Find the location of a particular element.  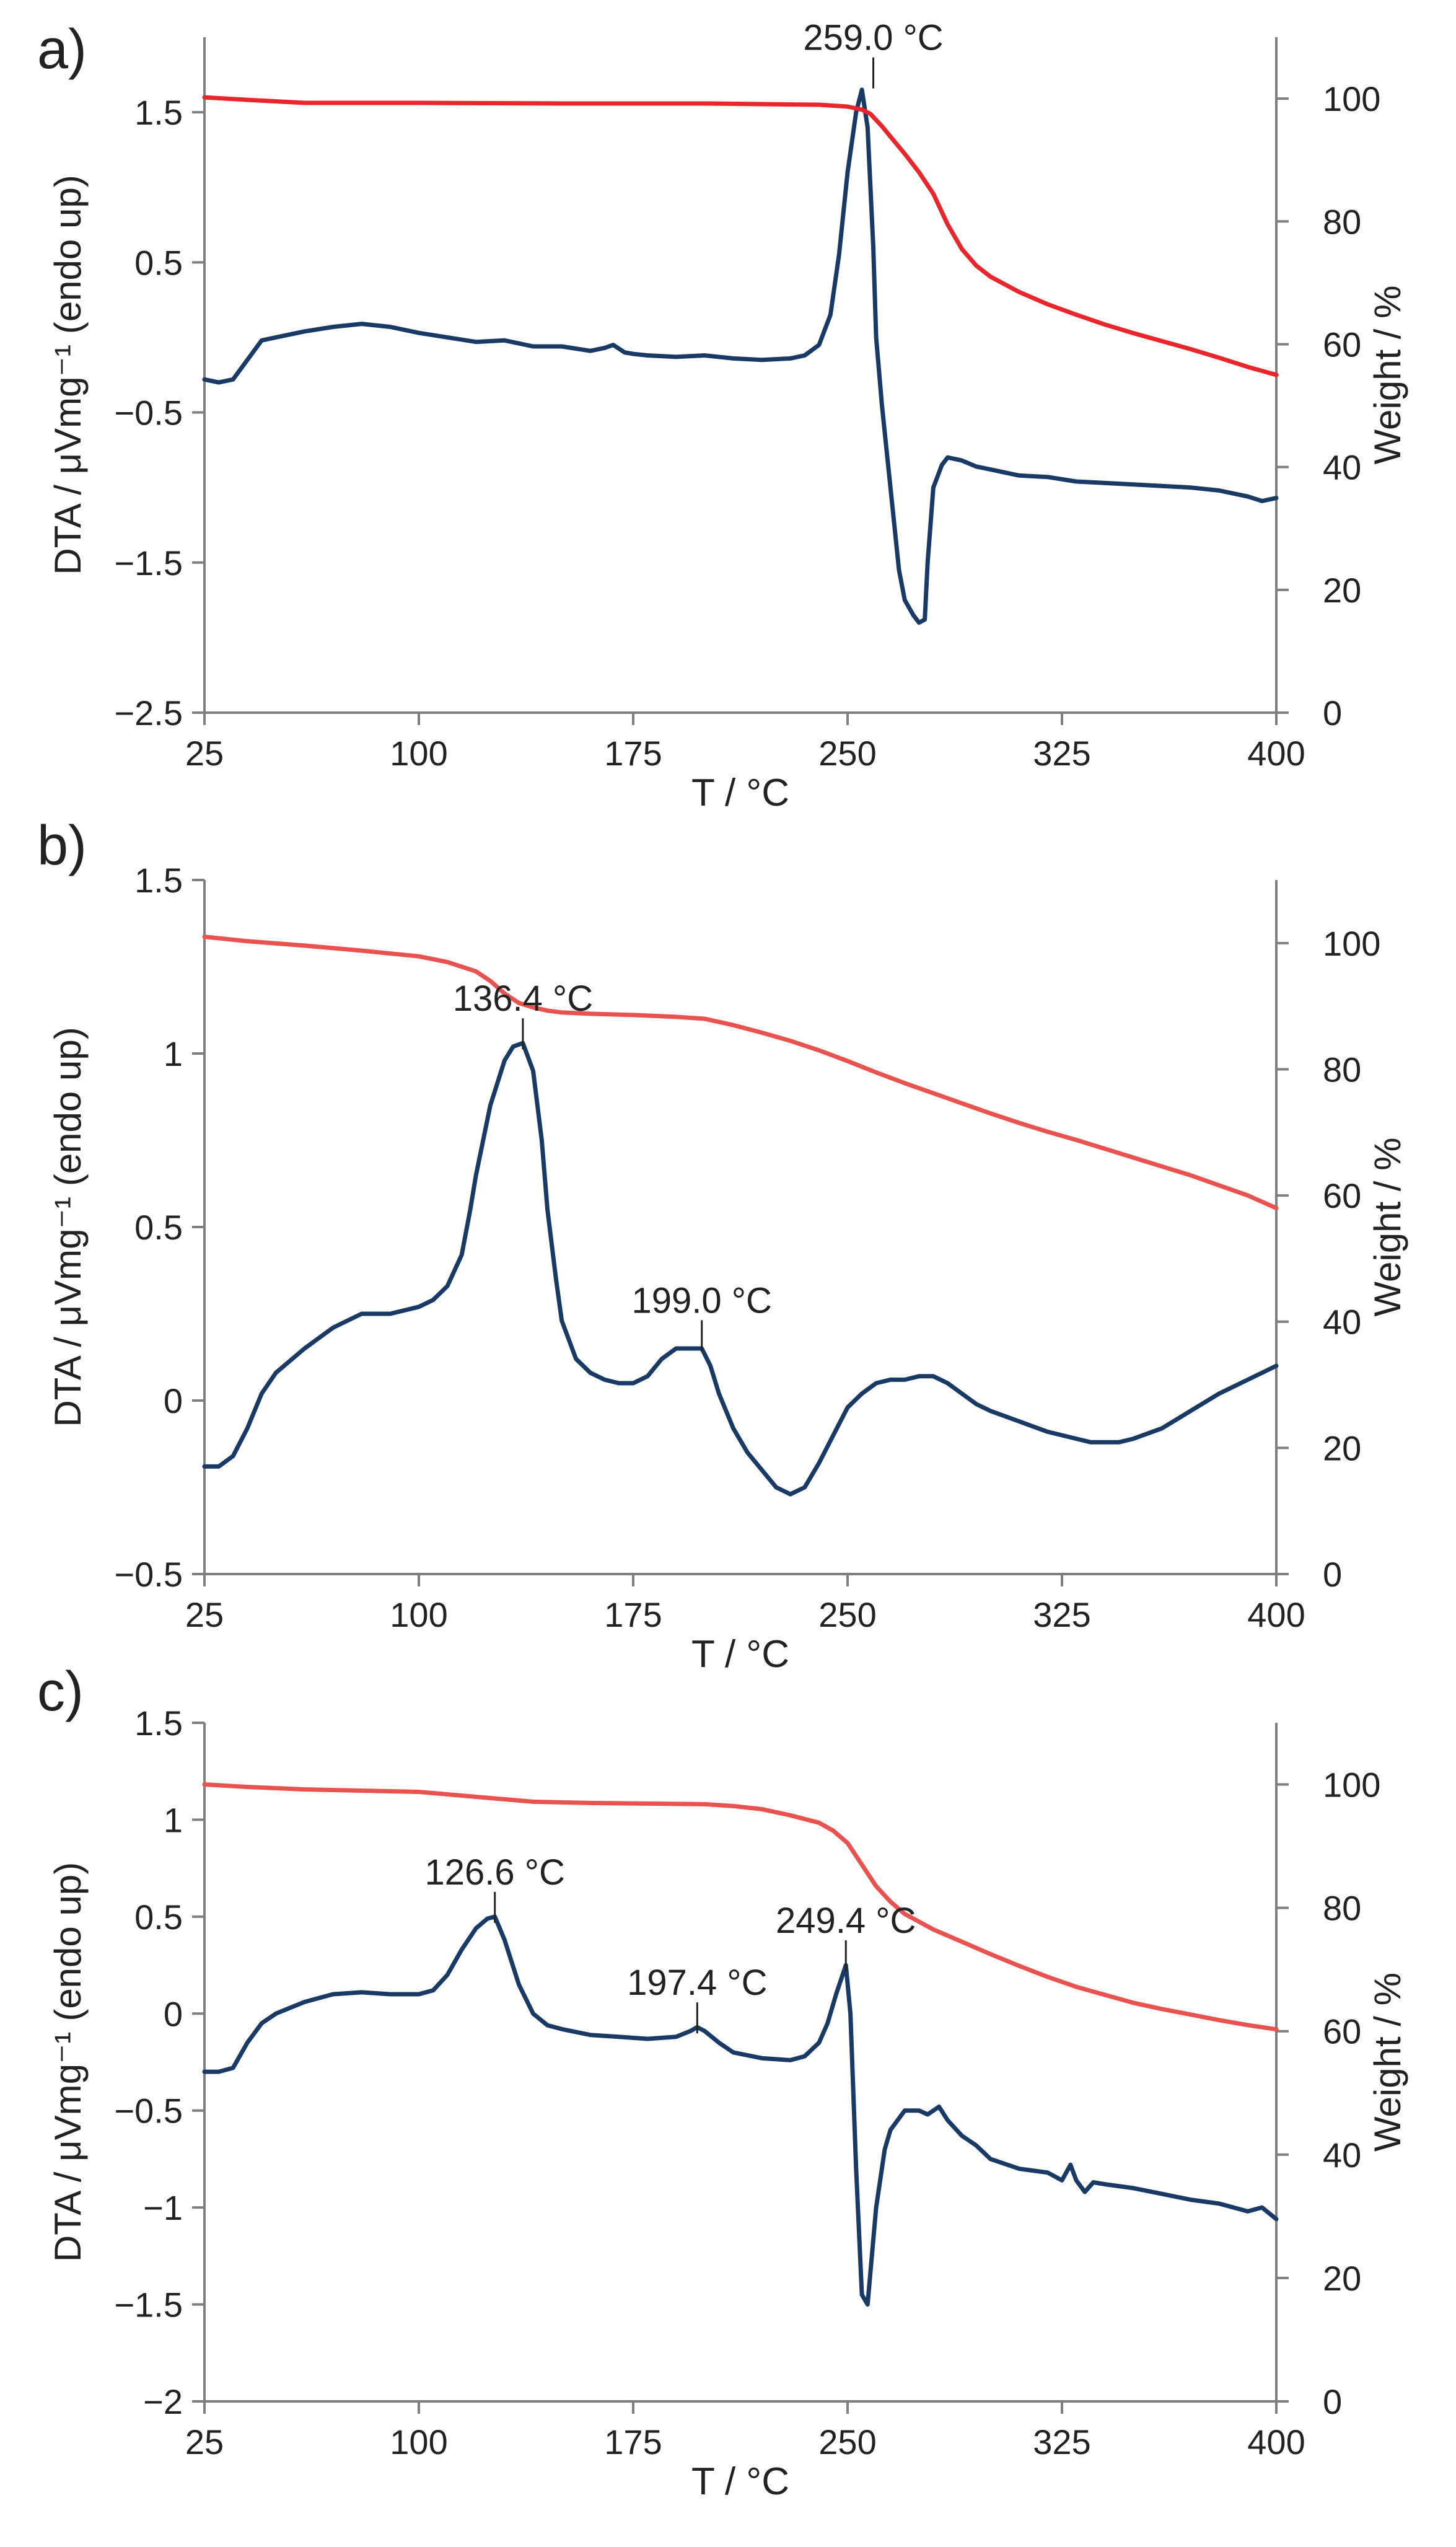

peak-label: 136.4 °C is located at coordinates (523, 999).